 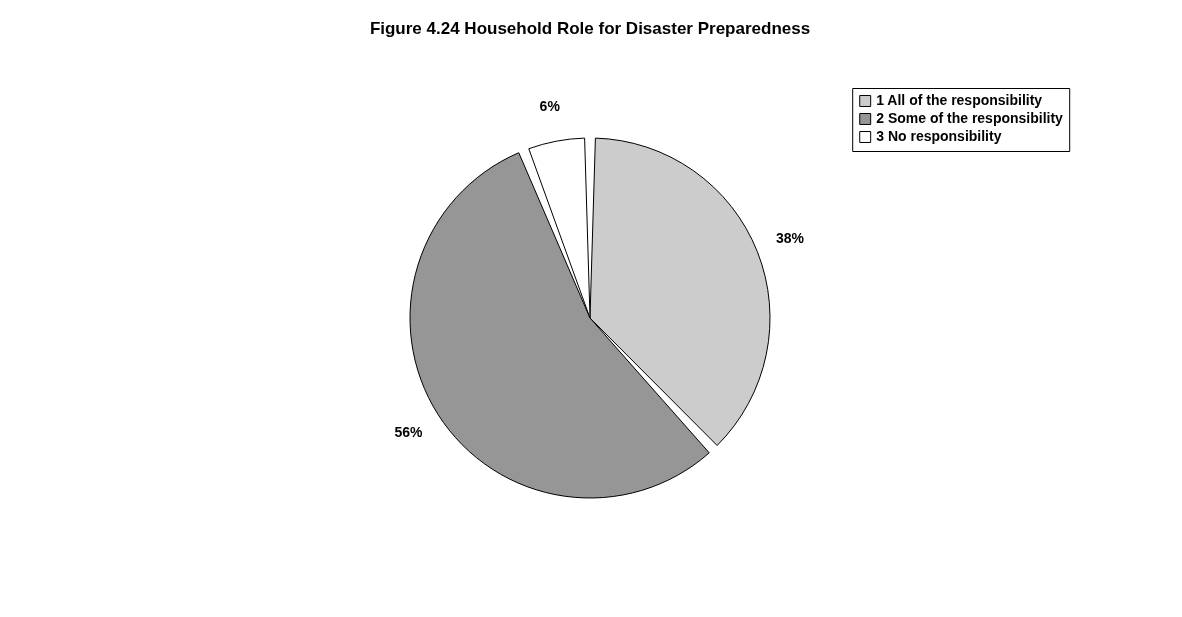 I want to click on legend-label: 2 Some of the responsibility, so click(x=970, y=118).